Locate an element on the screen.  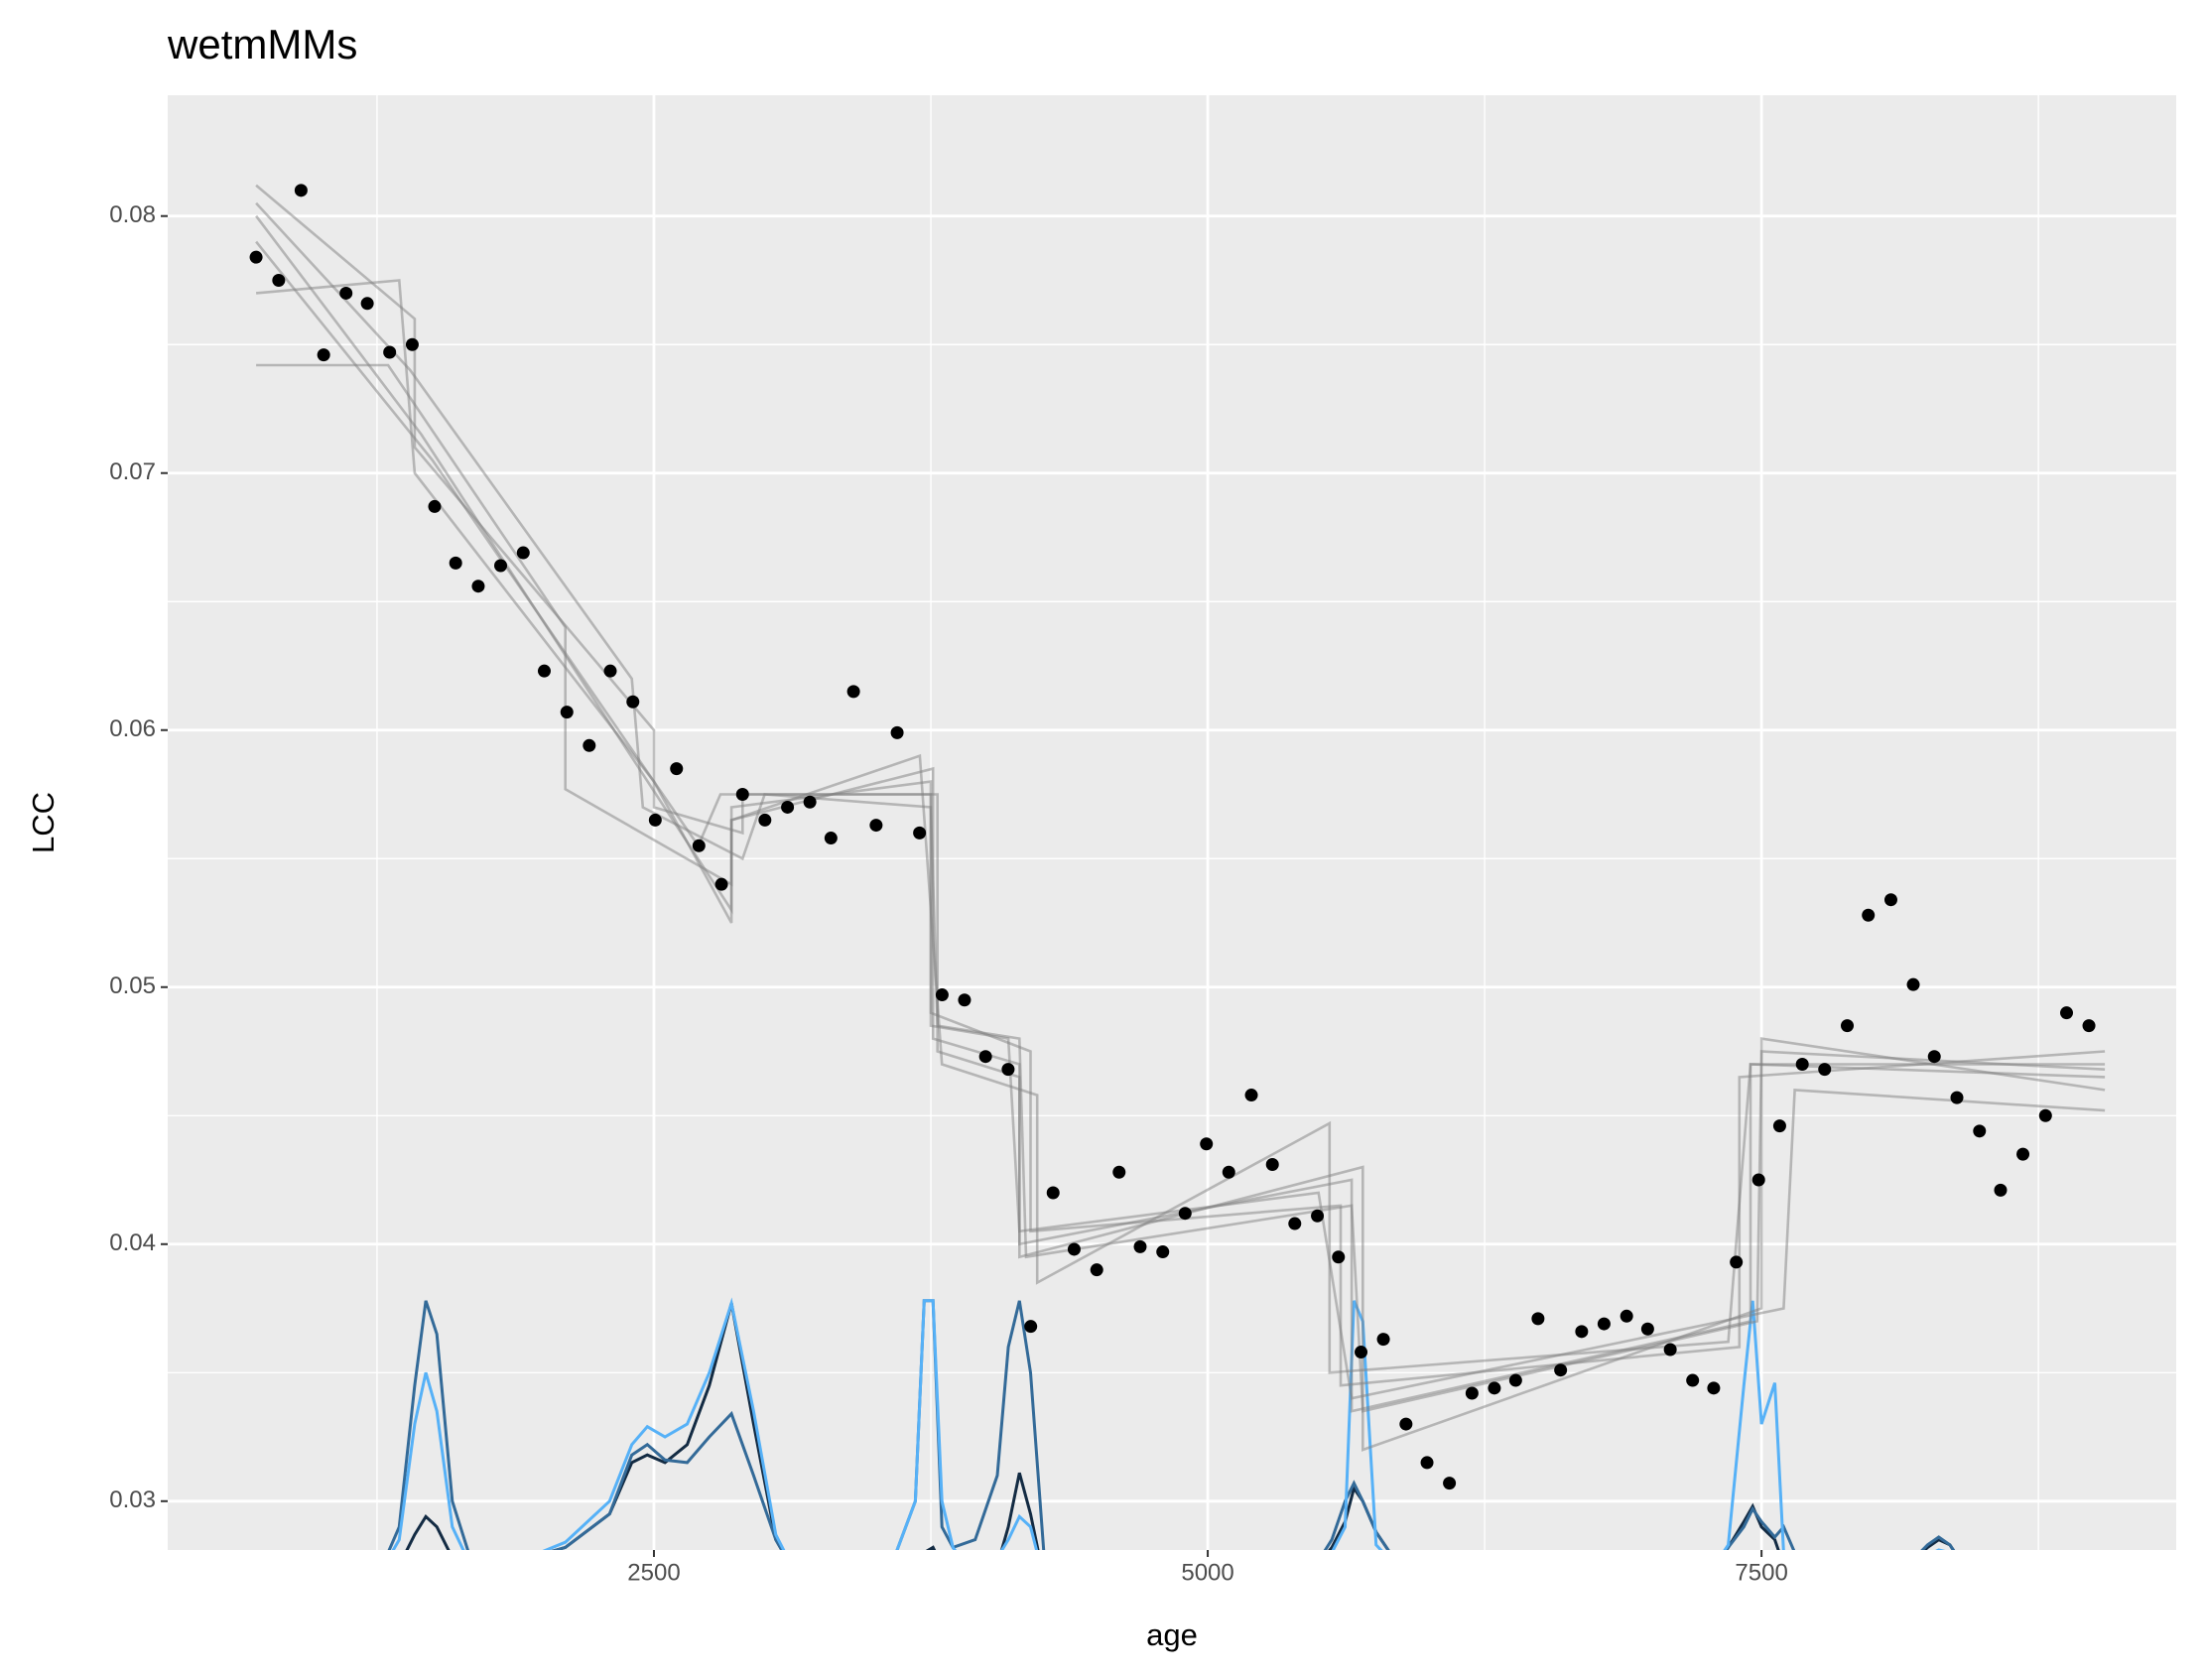
y-tick-label: 0.08 is located at coordinates (133, 214).